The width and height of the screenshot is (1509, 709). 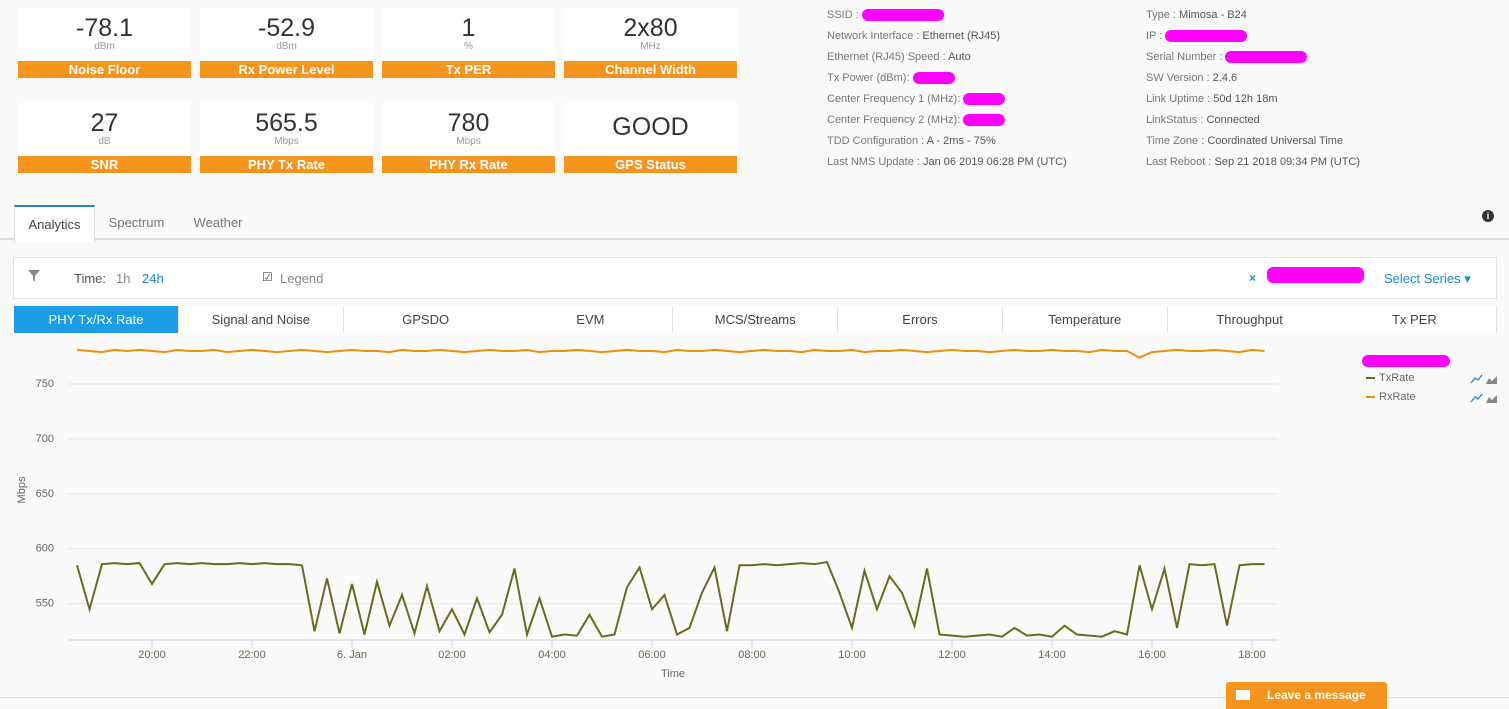 I want to click on subtab: GPSDO, so click(x=426, y=319).